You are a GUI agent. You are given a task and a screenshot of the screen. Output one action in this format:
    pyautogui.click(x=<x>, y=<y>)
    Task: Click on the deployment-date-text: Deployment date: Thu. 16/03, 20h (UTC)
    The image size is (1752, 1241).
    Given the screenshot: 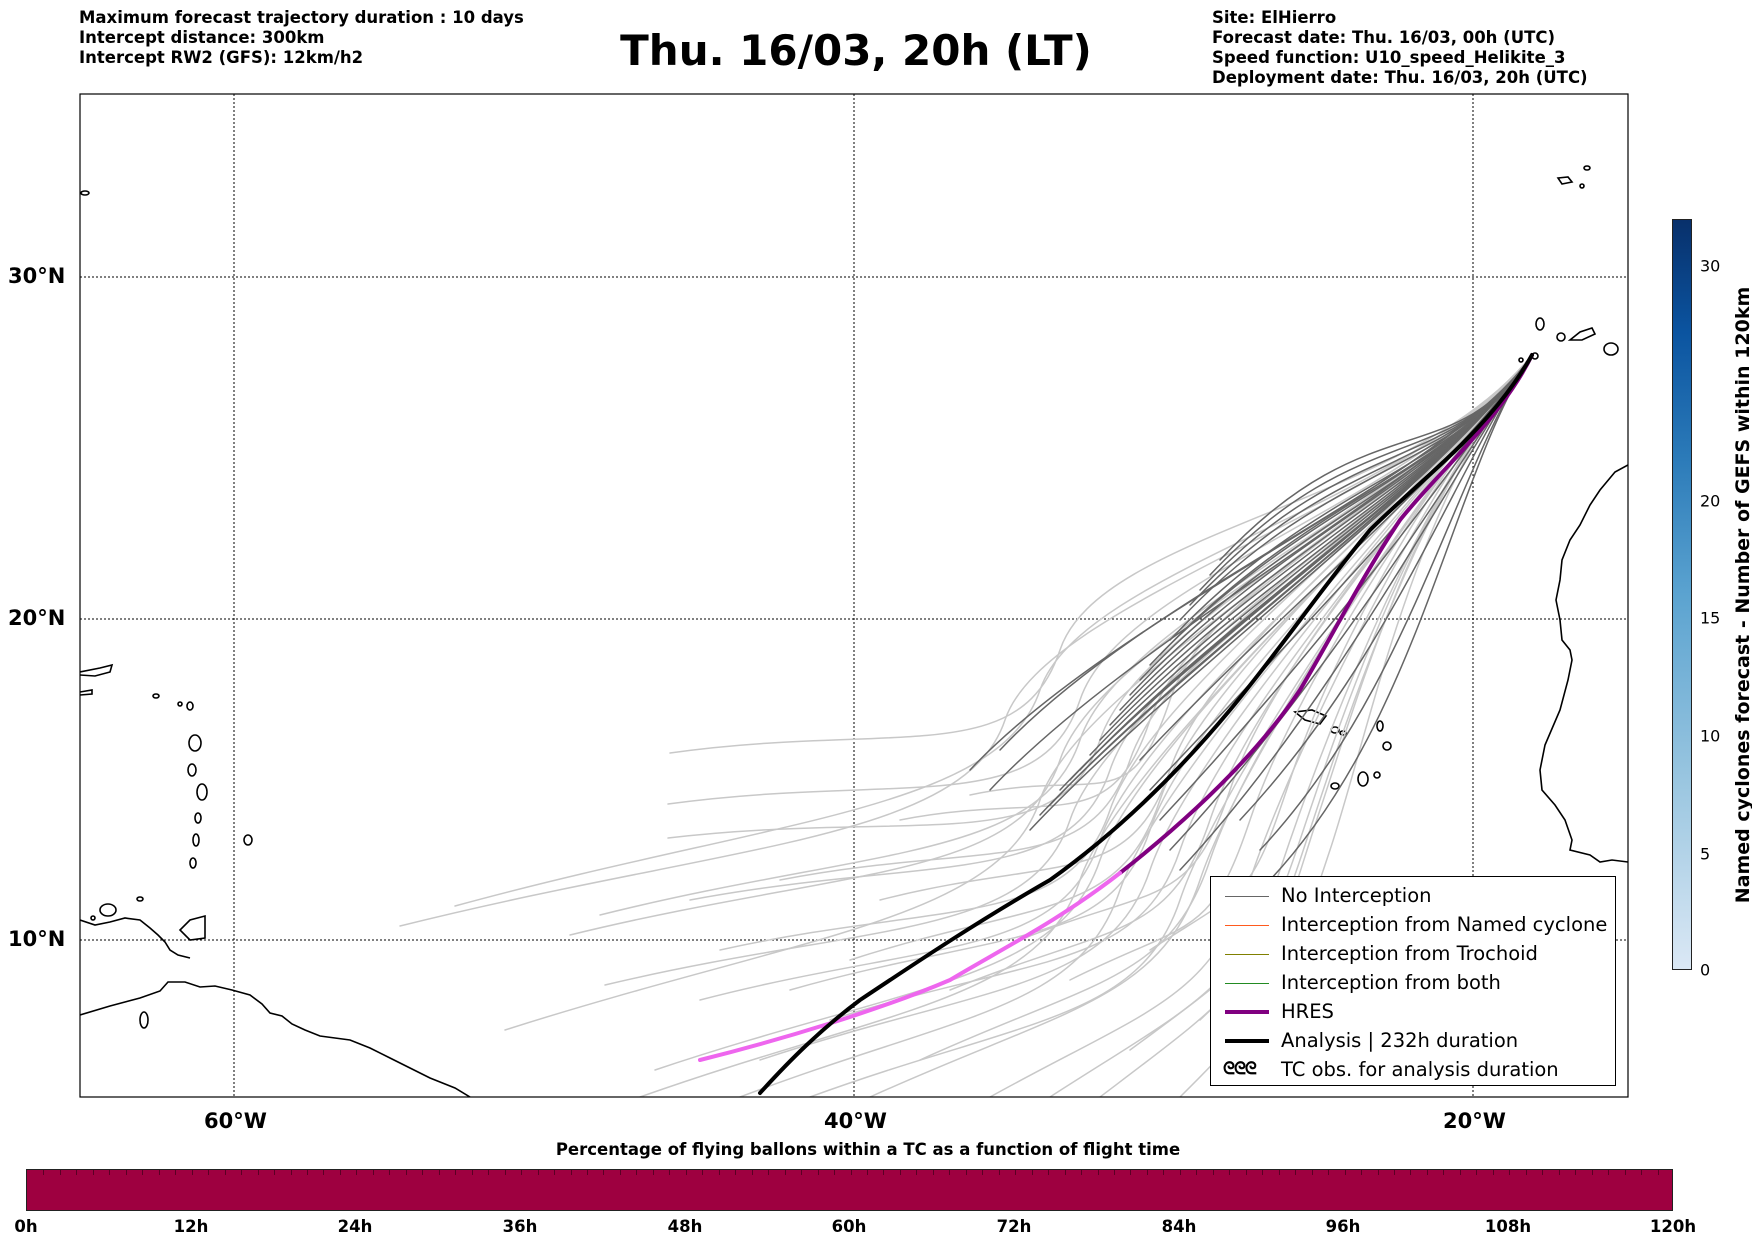 What is the action you would take?
    pyautogui.click(x=1400, y=77)
    